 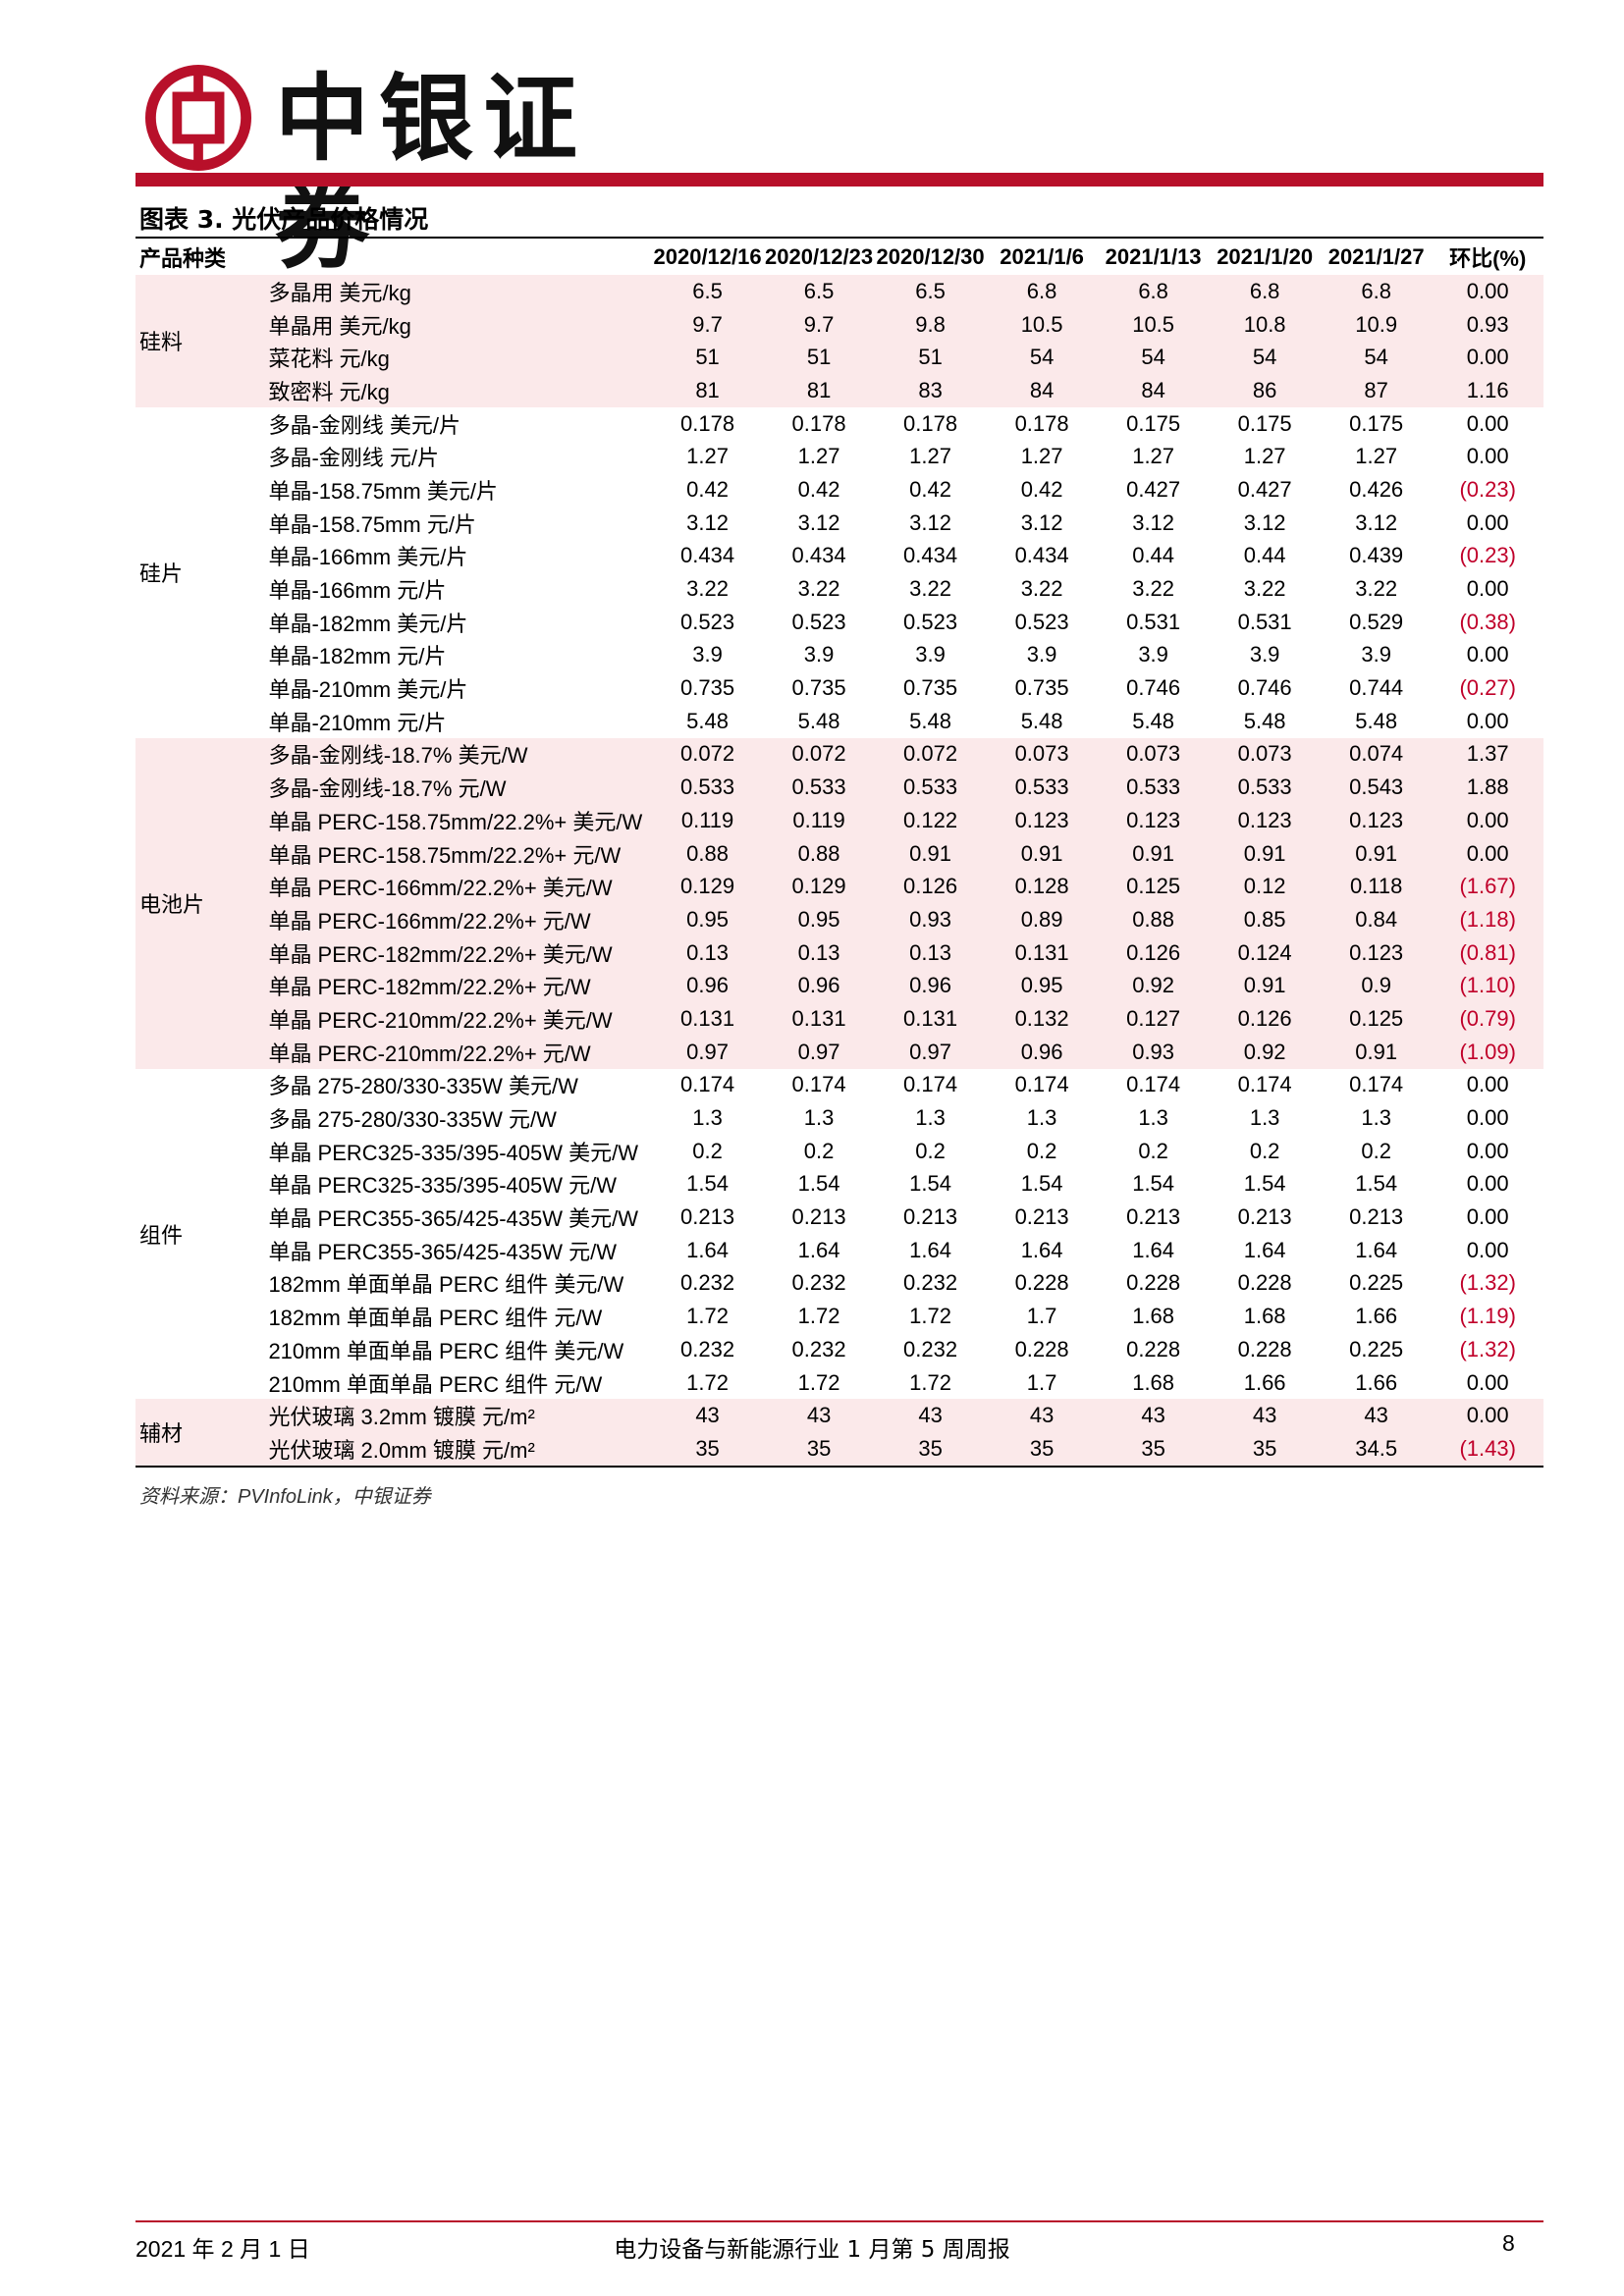 What do you see at coordinates (1042, 887) in the screenshot?
I see `price-cell: 0.128` at bounding box center [1042, 887].